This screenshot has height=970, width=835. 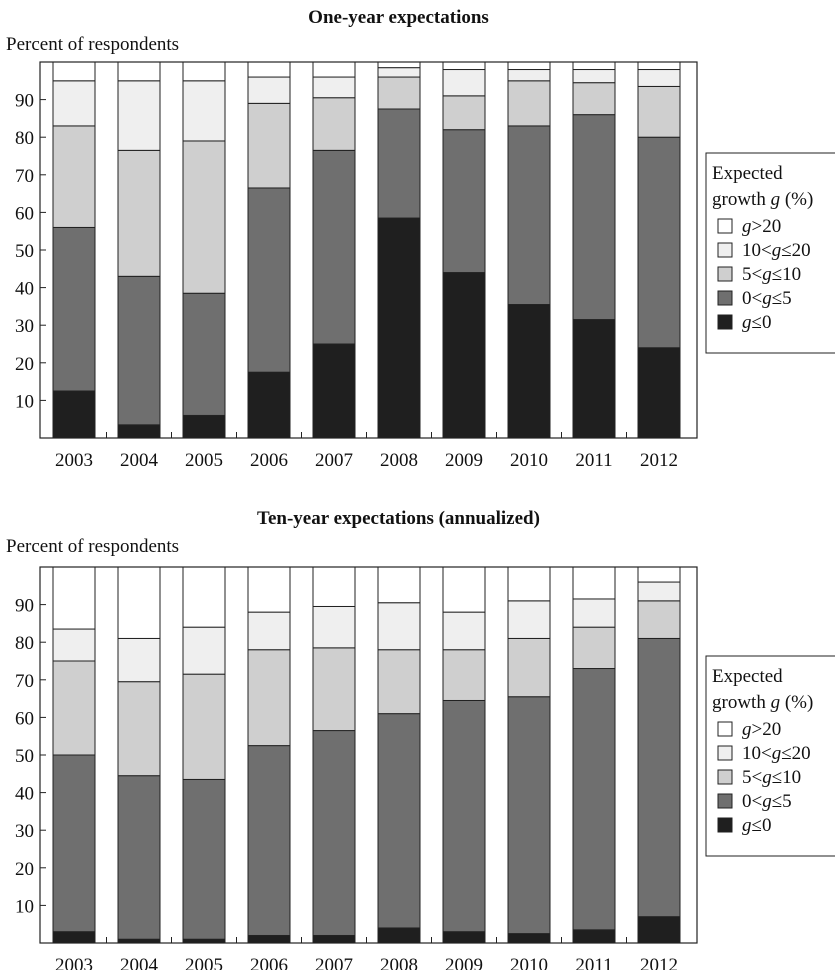 I want to click on y-tick-label: 90, so click(x=24, y=606).